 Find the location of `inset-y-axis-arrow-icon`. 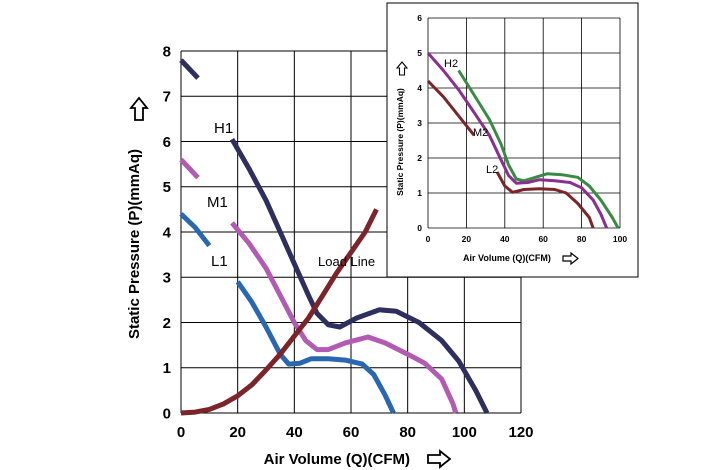

inset-y-axis-arrow-icon is located at coordinates (402, 68).